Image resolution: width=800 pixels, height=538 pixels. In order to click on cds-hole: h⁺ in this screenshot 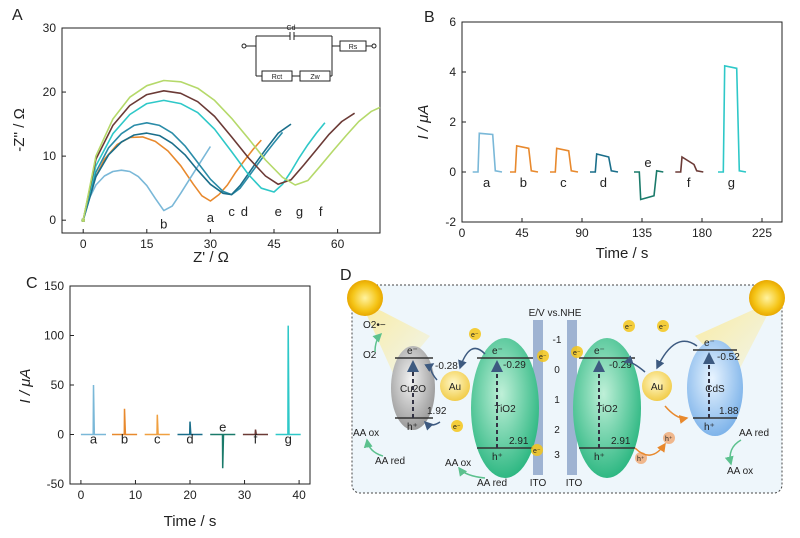, I will do `click(709, 427)`.